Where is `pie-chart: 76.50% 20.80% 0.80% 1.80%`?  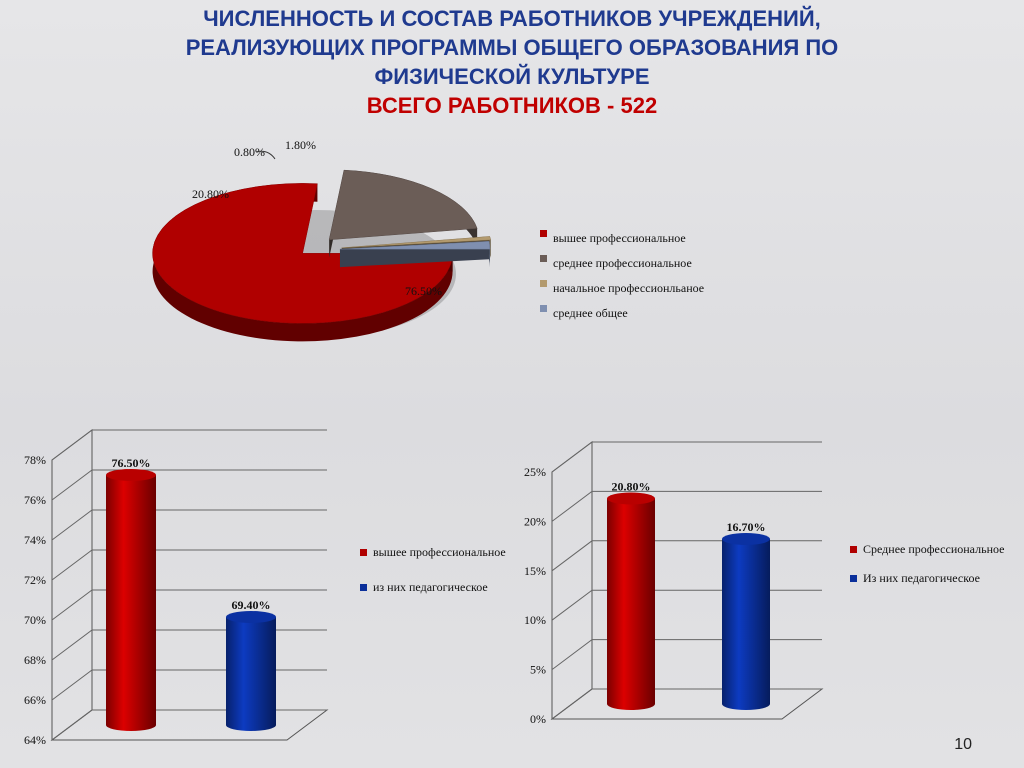 pie-chart: 76.50% 20.80% 0.80% 1.80% is located at coordinates (322, 240).